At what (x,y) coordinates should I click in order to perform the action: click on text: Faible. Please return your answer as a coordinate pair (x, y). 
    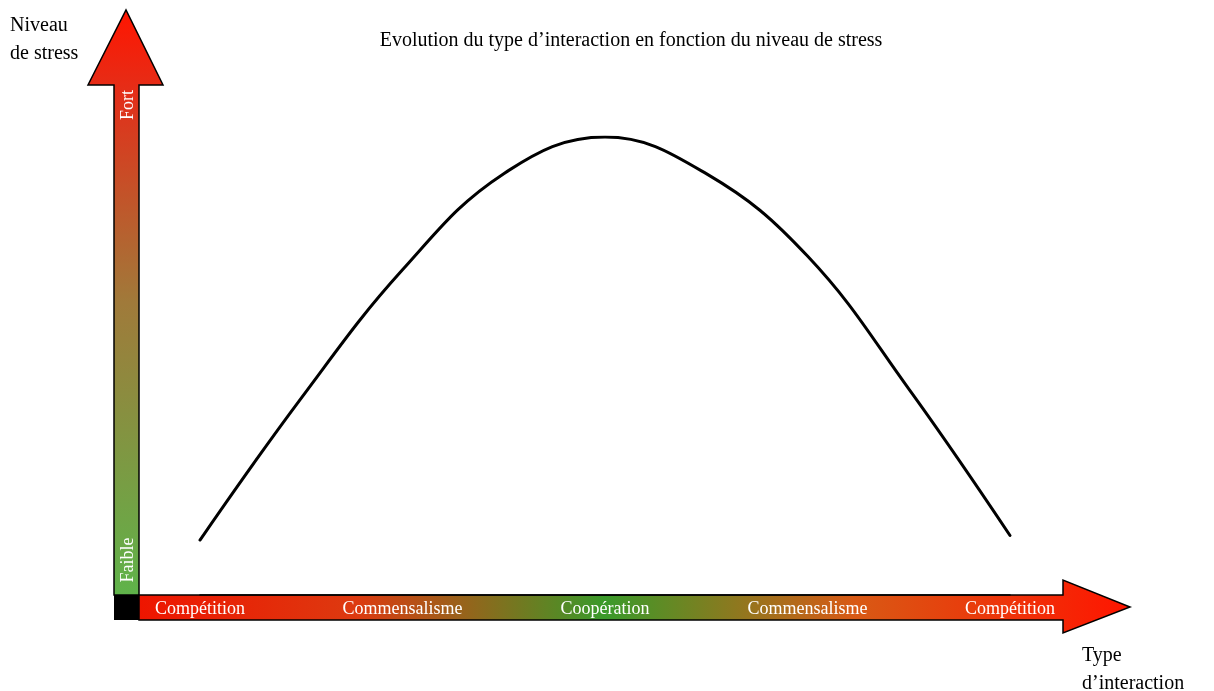
    Looking at the image, I should click on (127, 560).